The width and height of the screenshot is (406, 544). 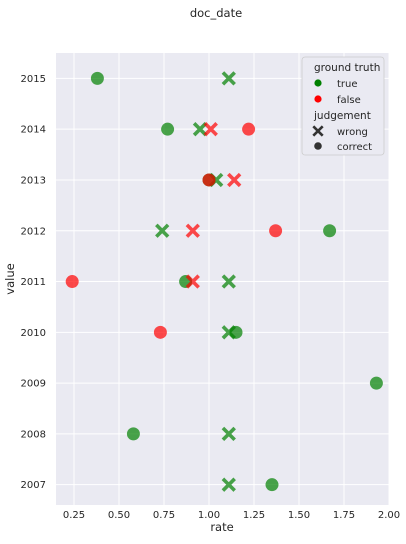 I want to click on legend-box, so click(x=343, y=106).